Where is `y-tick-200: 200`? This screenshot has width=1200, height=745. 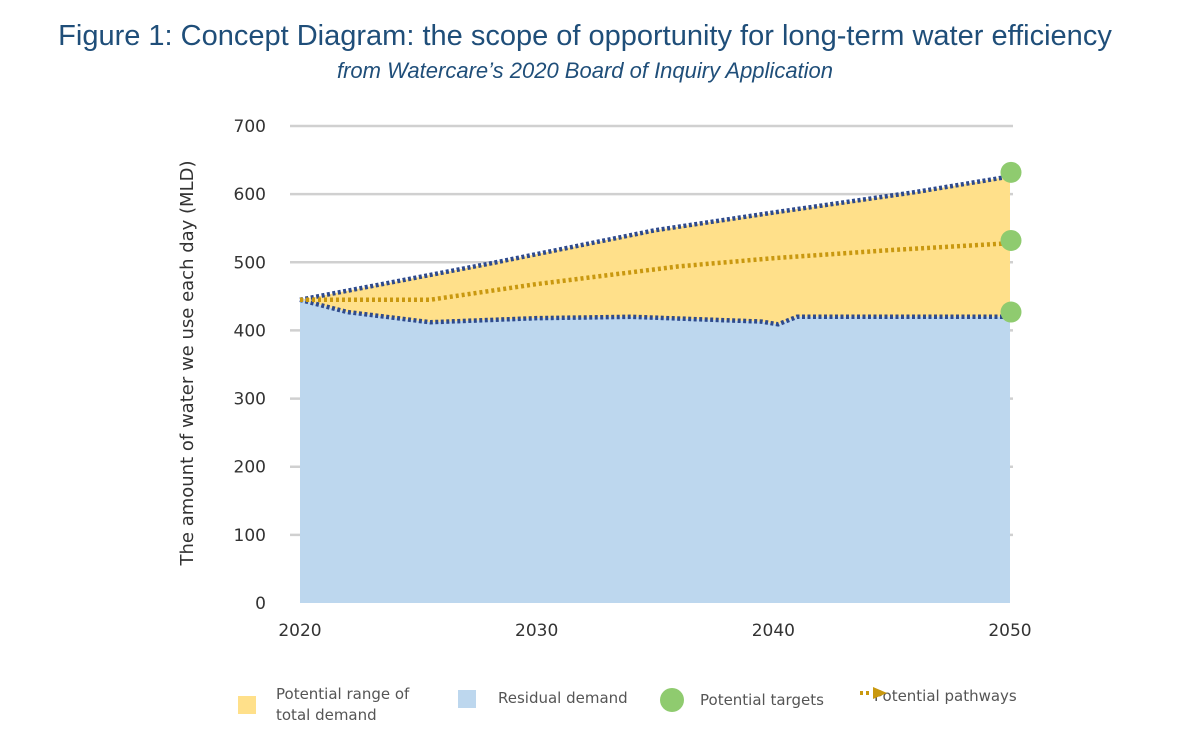
y-tick-200: 200 is located at coordinates (250, 468).